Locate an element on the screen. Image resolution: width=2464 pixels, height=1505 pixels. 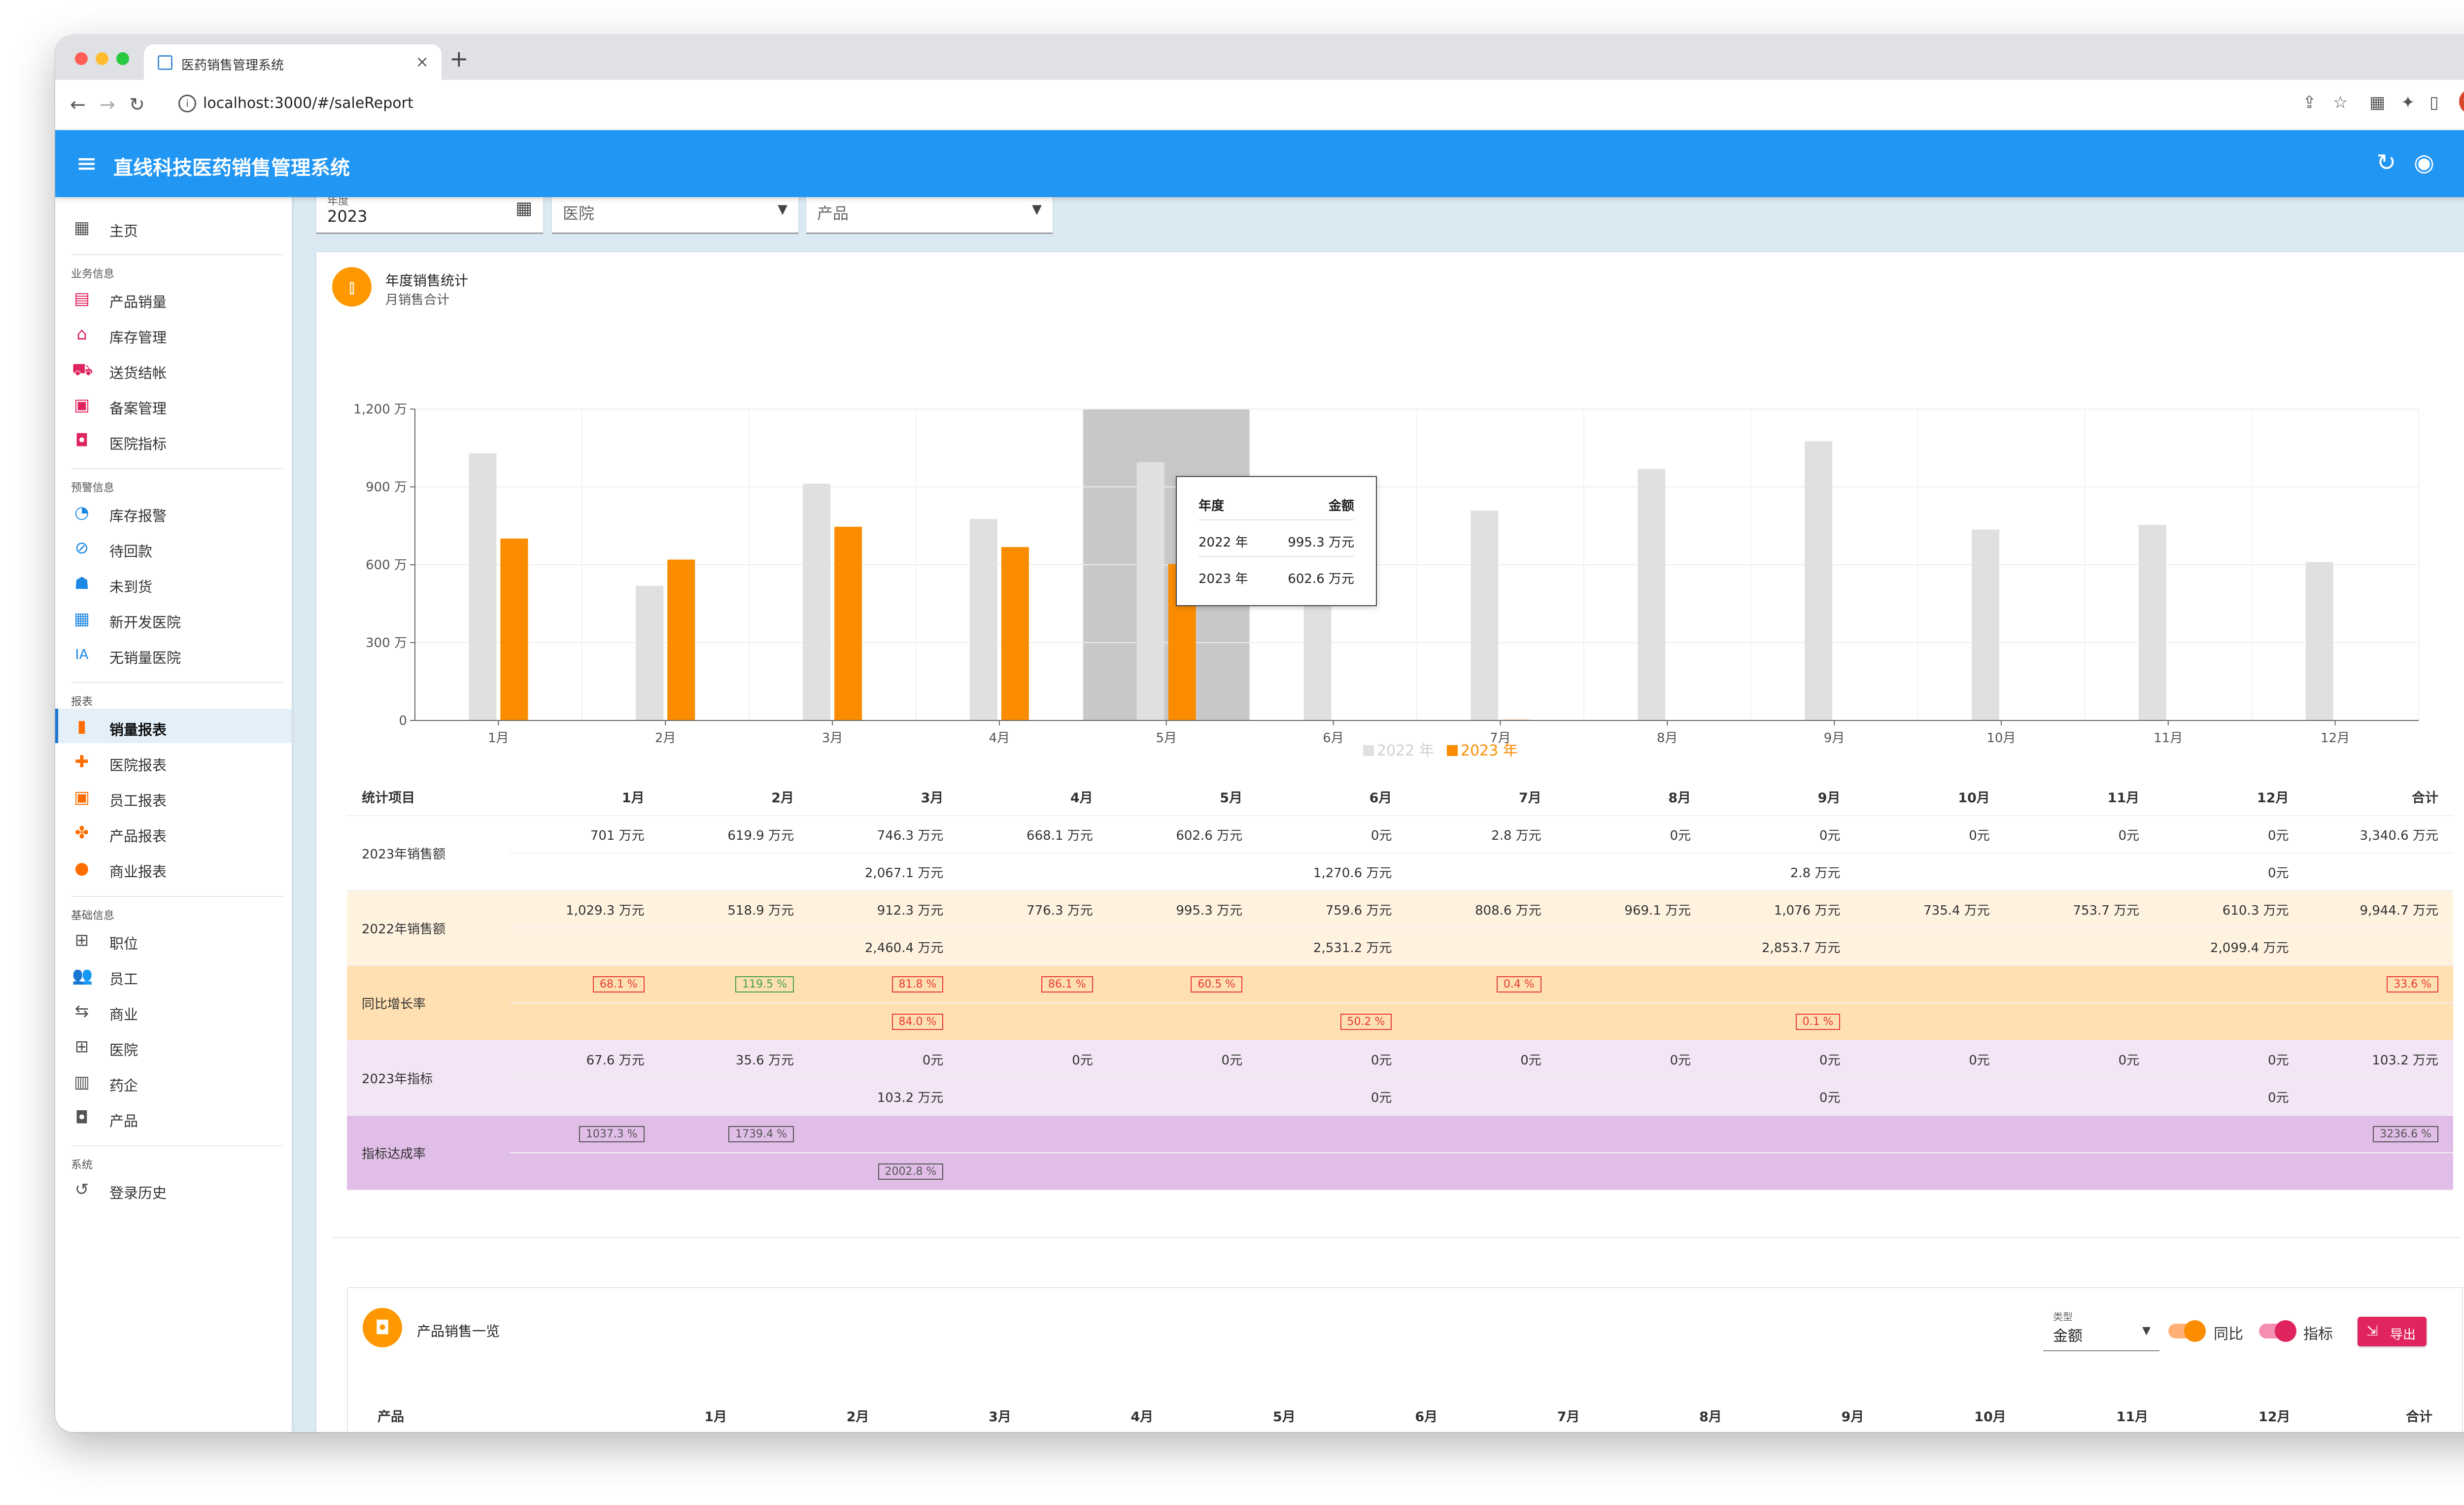
cell-value: 2,853.7 万元 is located at coordinates (1801, 948).